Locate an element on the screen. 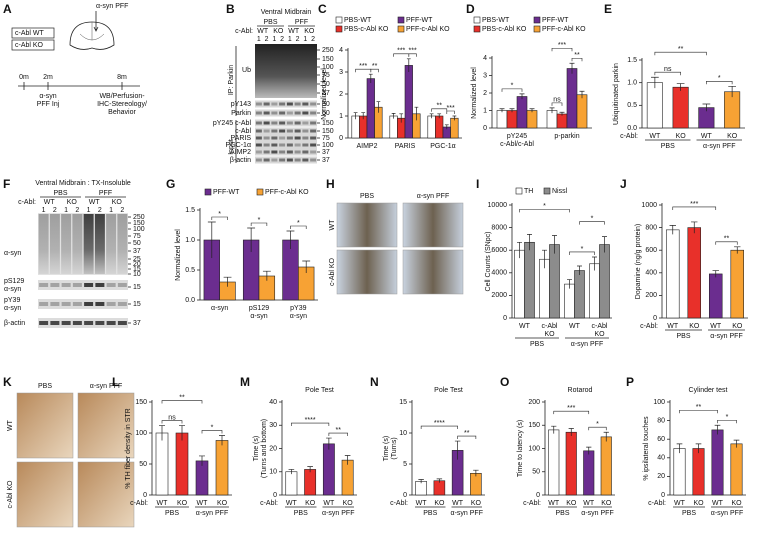 This screenshot has height=537, width=762. significance-label: *** is located at coordinates (694, 204).